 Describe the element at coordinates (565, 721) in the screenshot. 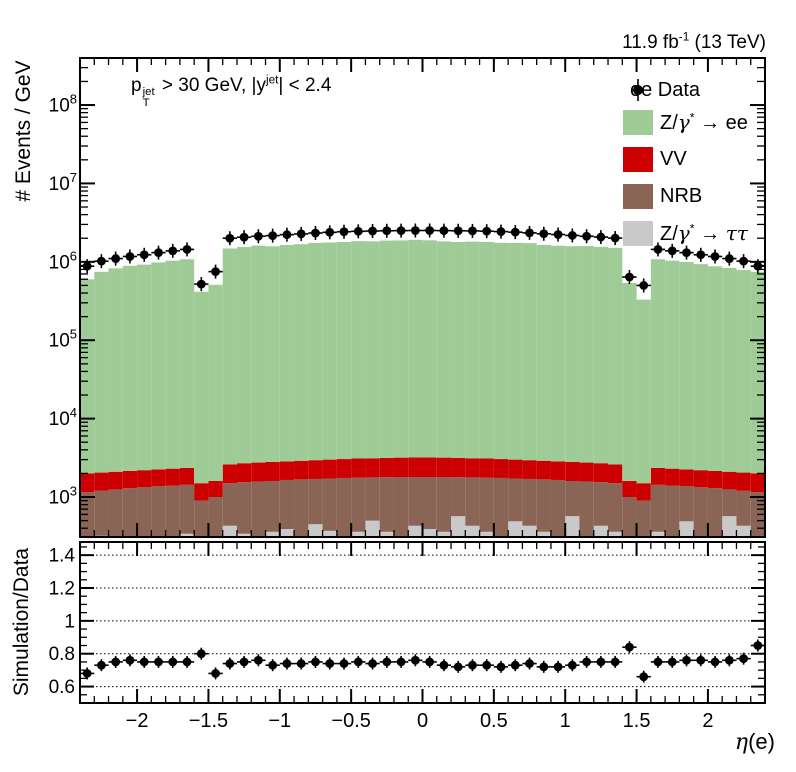

I see `x-tick-label: 1` at that location.